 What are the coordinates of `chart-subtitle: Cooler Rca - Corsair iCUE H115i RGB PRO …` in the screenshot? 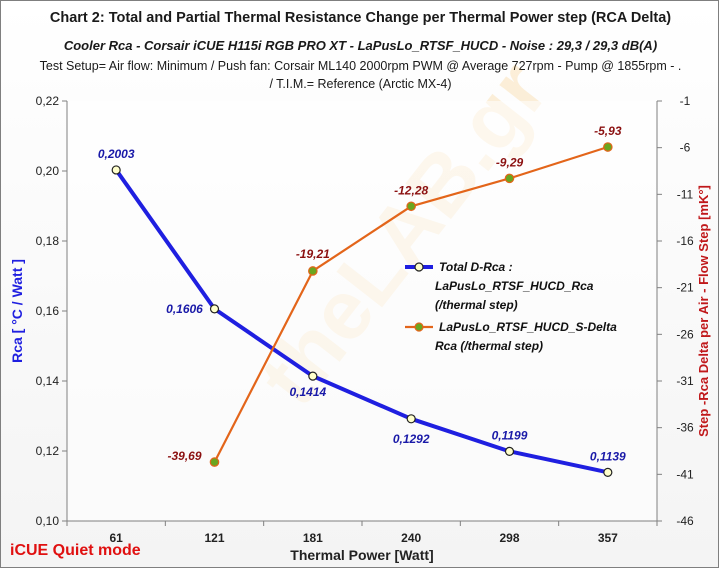 It's located at (360, 45).